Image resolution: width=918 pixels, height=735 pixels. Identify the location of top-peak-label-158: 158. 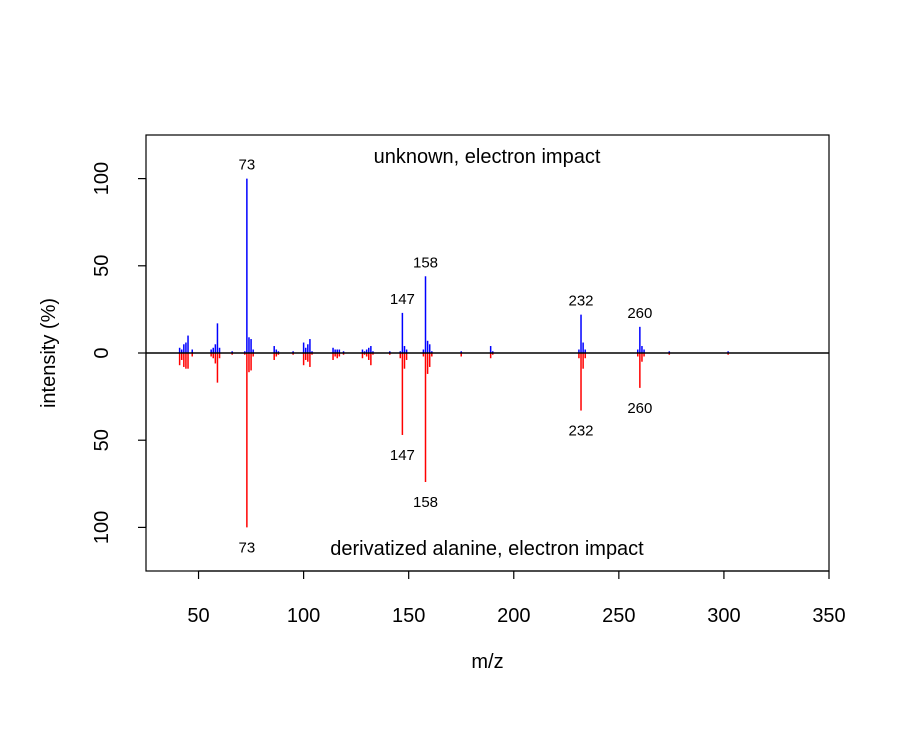
(425, 262).